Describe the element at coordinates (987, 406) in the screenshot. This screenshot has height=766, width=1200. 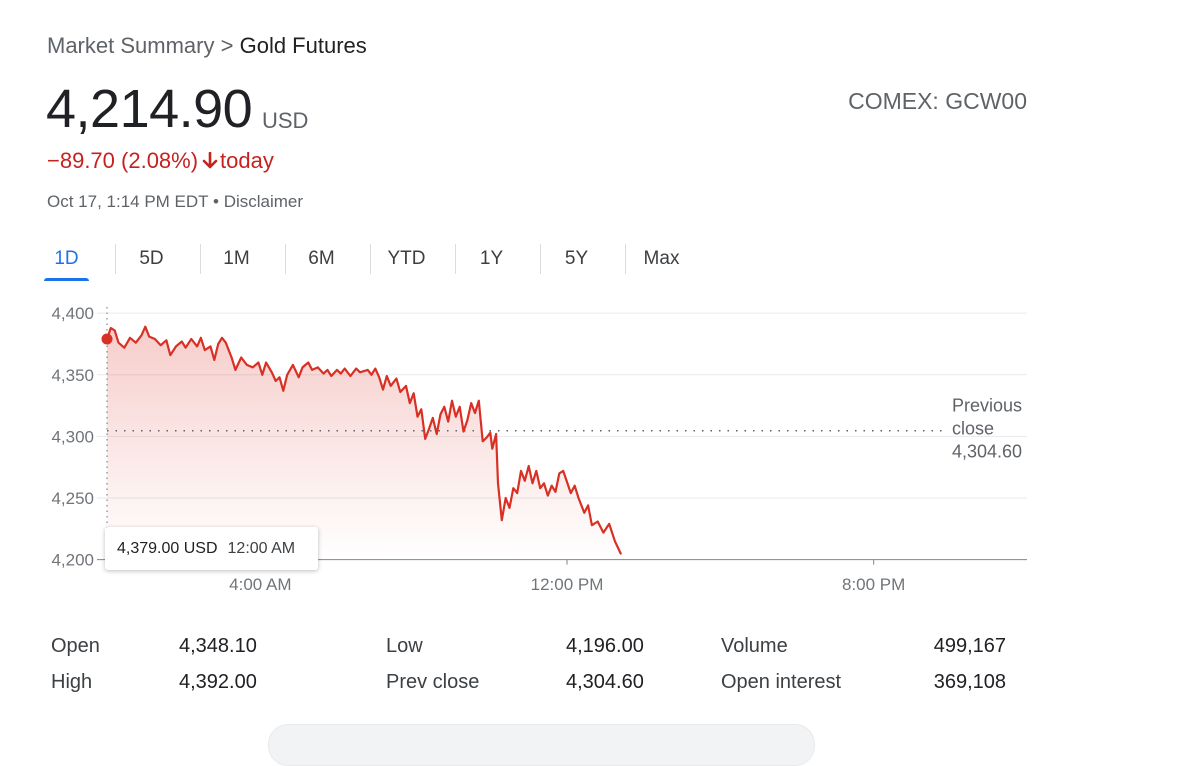
I see `previous-close-label: Previous` at that location.